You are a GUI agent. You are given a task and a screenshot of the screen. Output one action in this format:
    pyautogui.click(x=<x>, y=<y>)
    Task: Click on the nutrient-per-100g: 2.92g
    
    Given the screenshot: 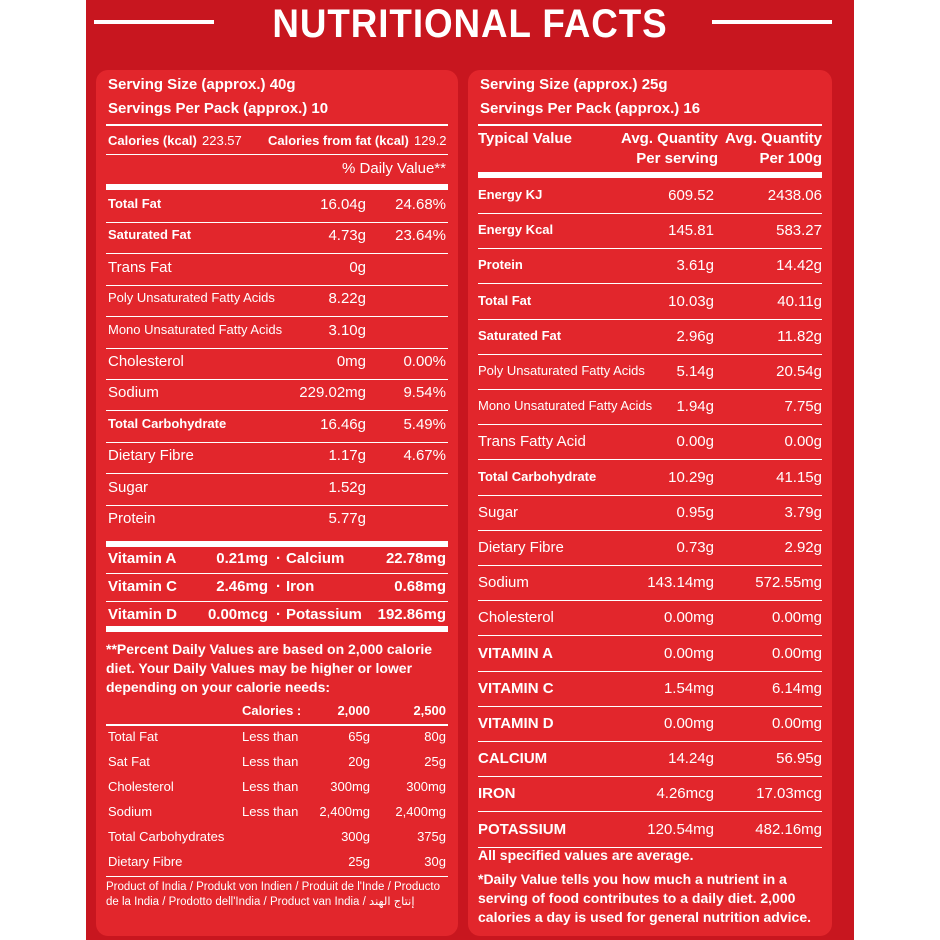 What is the action you would take?
    pyautogui.click(x=803, y=547)
    